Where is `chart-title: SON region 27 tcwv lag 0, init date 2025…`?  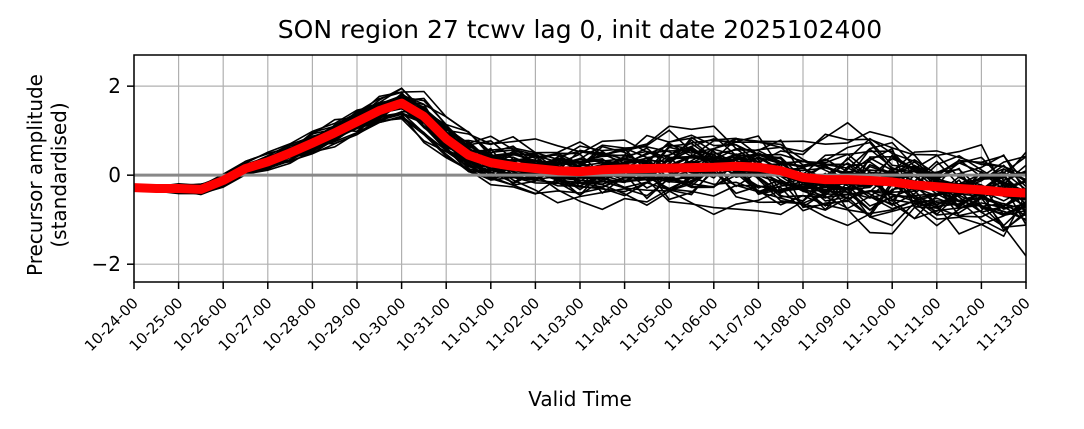
chart-title: SON region 27 tcwv lag 0, init date 2025… is located at coordinates (580, 29).